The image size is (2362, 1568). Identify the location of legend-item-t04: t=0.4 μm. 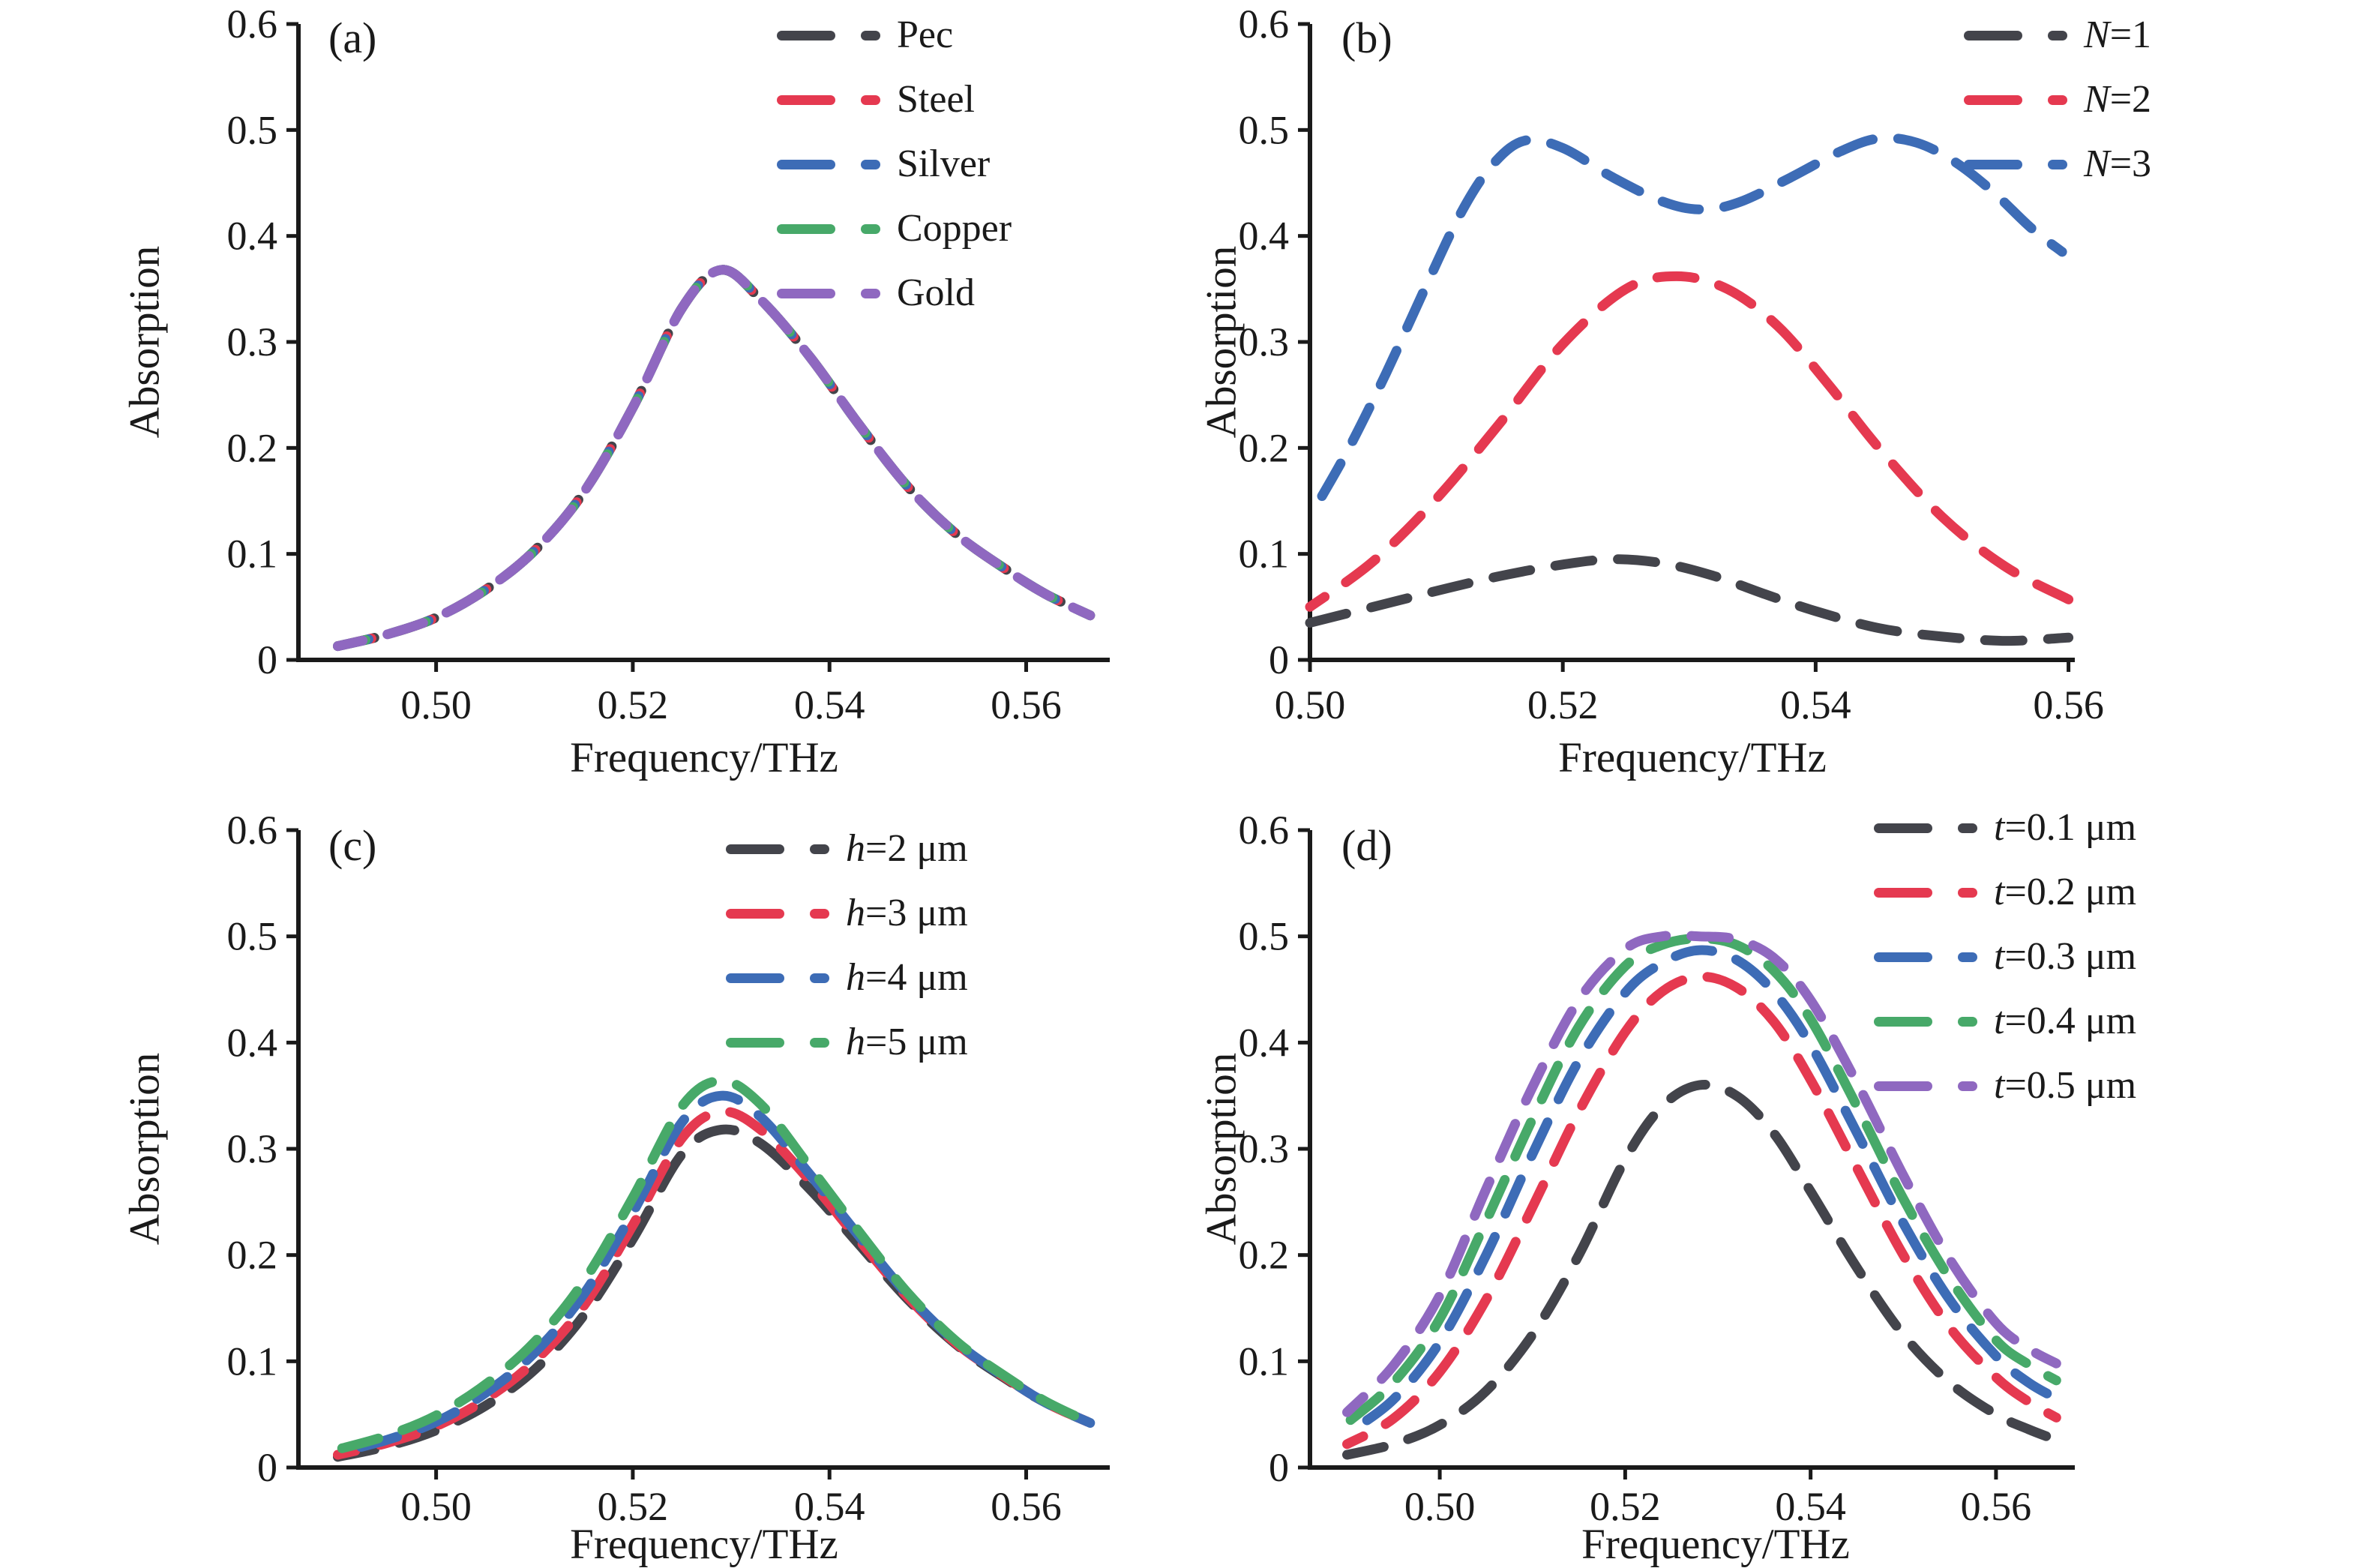
(2005, 1022).